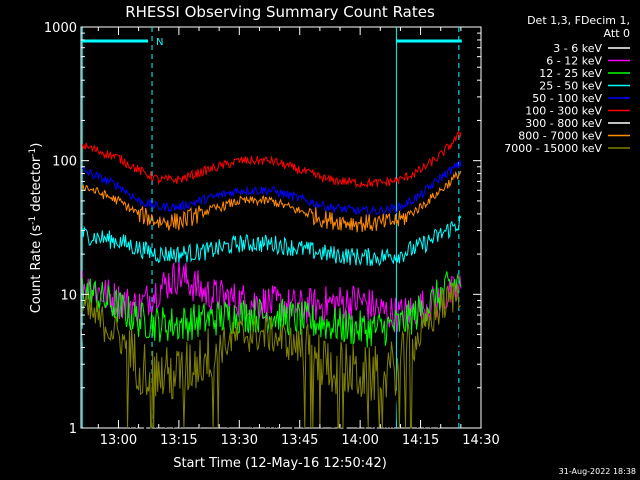 The image size is (640, 480). What do you see at coordinates (64, 162) in the screenshot?
I see `y-tick-label: 100` at bounding box center [64, 162].